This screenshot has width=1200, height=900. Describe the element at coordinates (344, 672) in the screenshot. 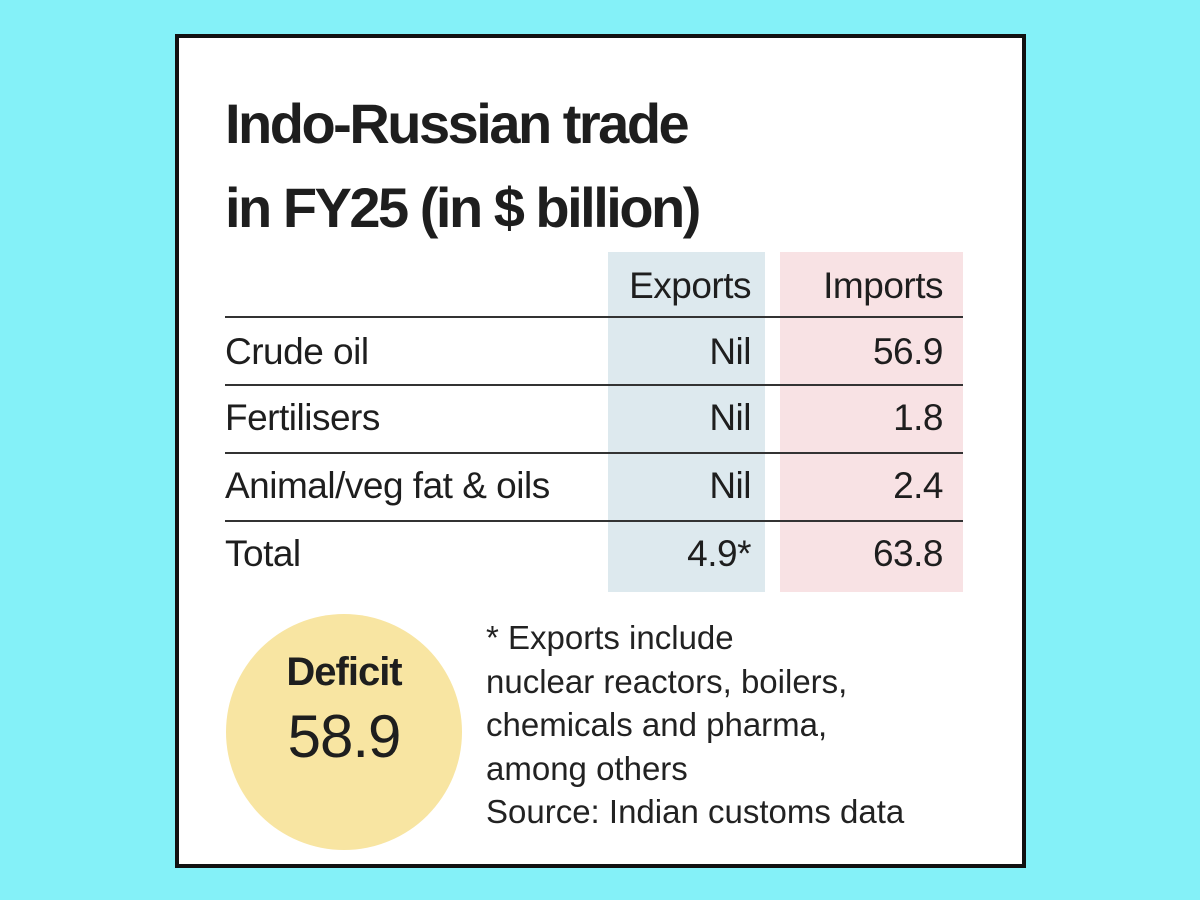

I see `deficit-label: Deficit` at that location.